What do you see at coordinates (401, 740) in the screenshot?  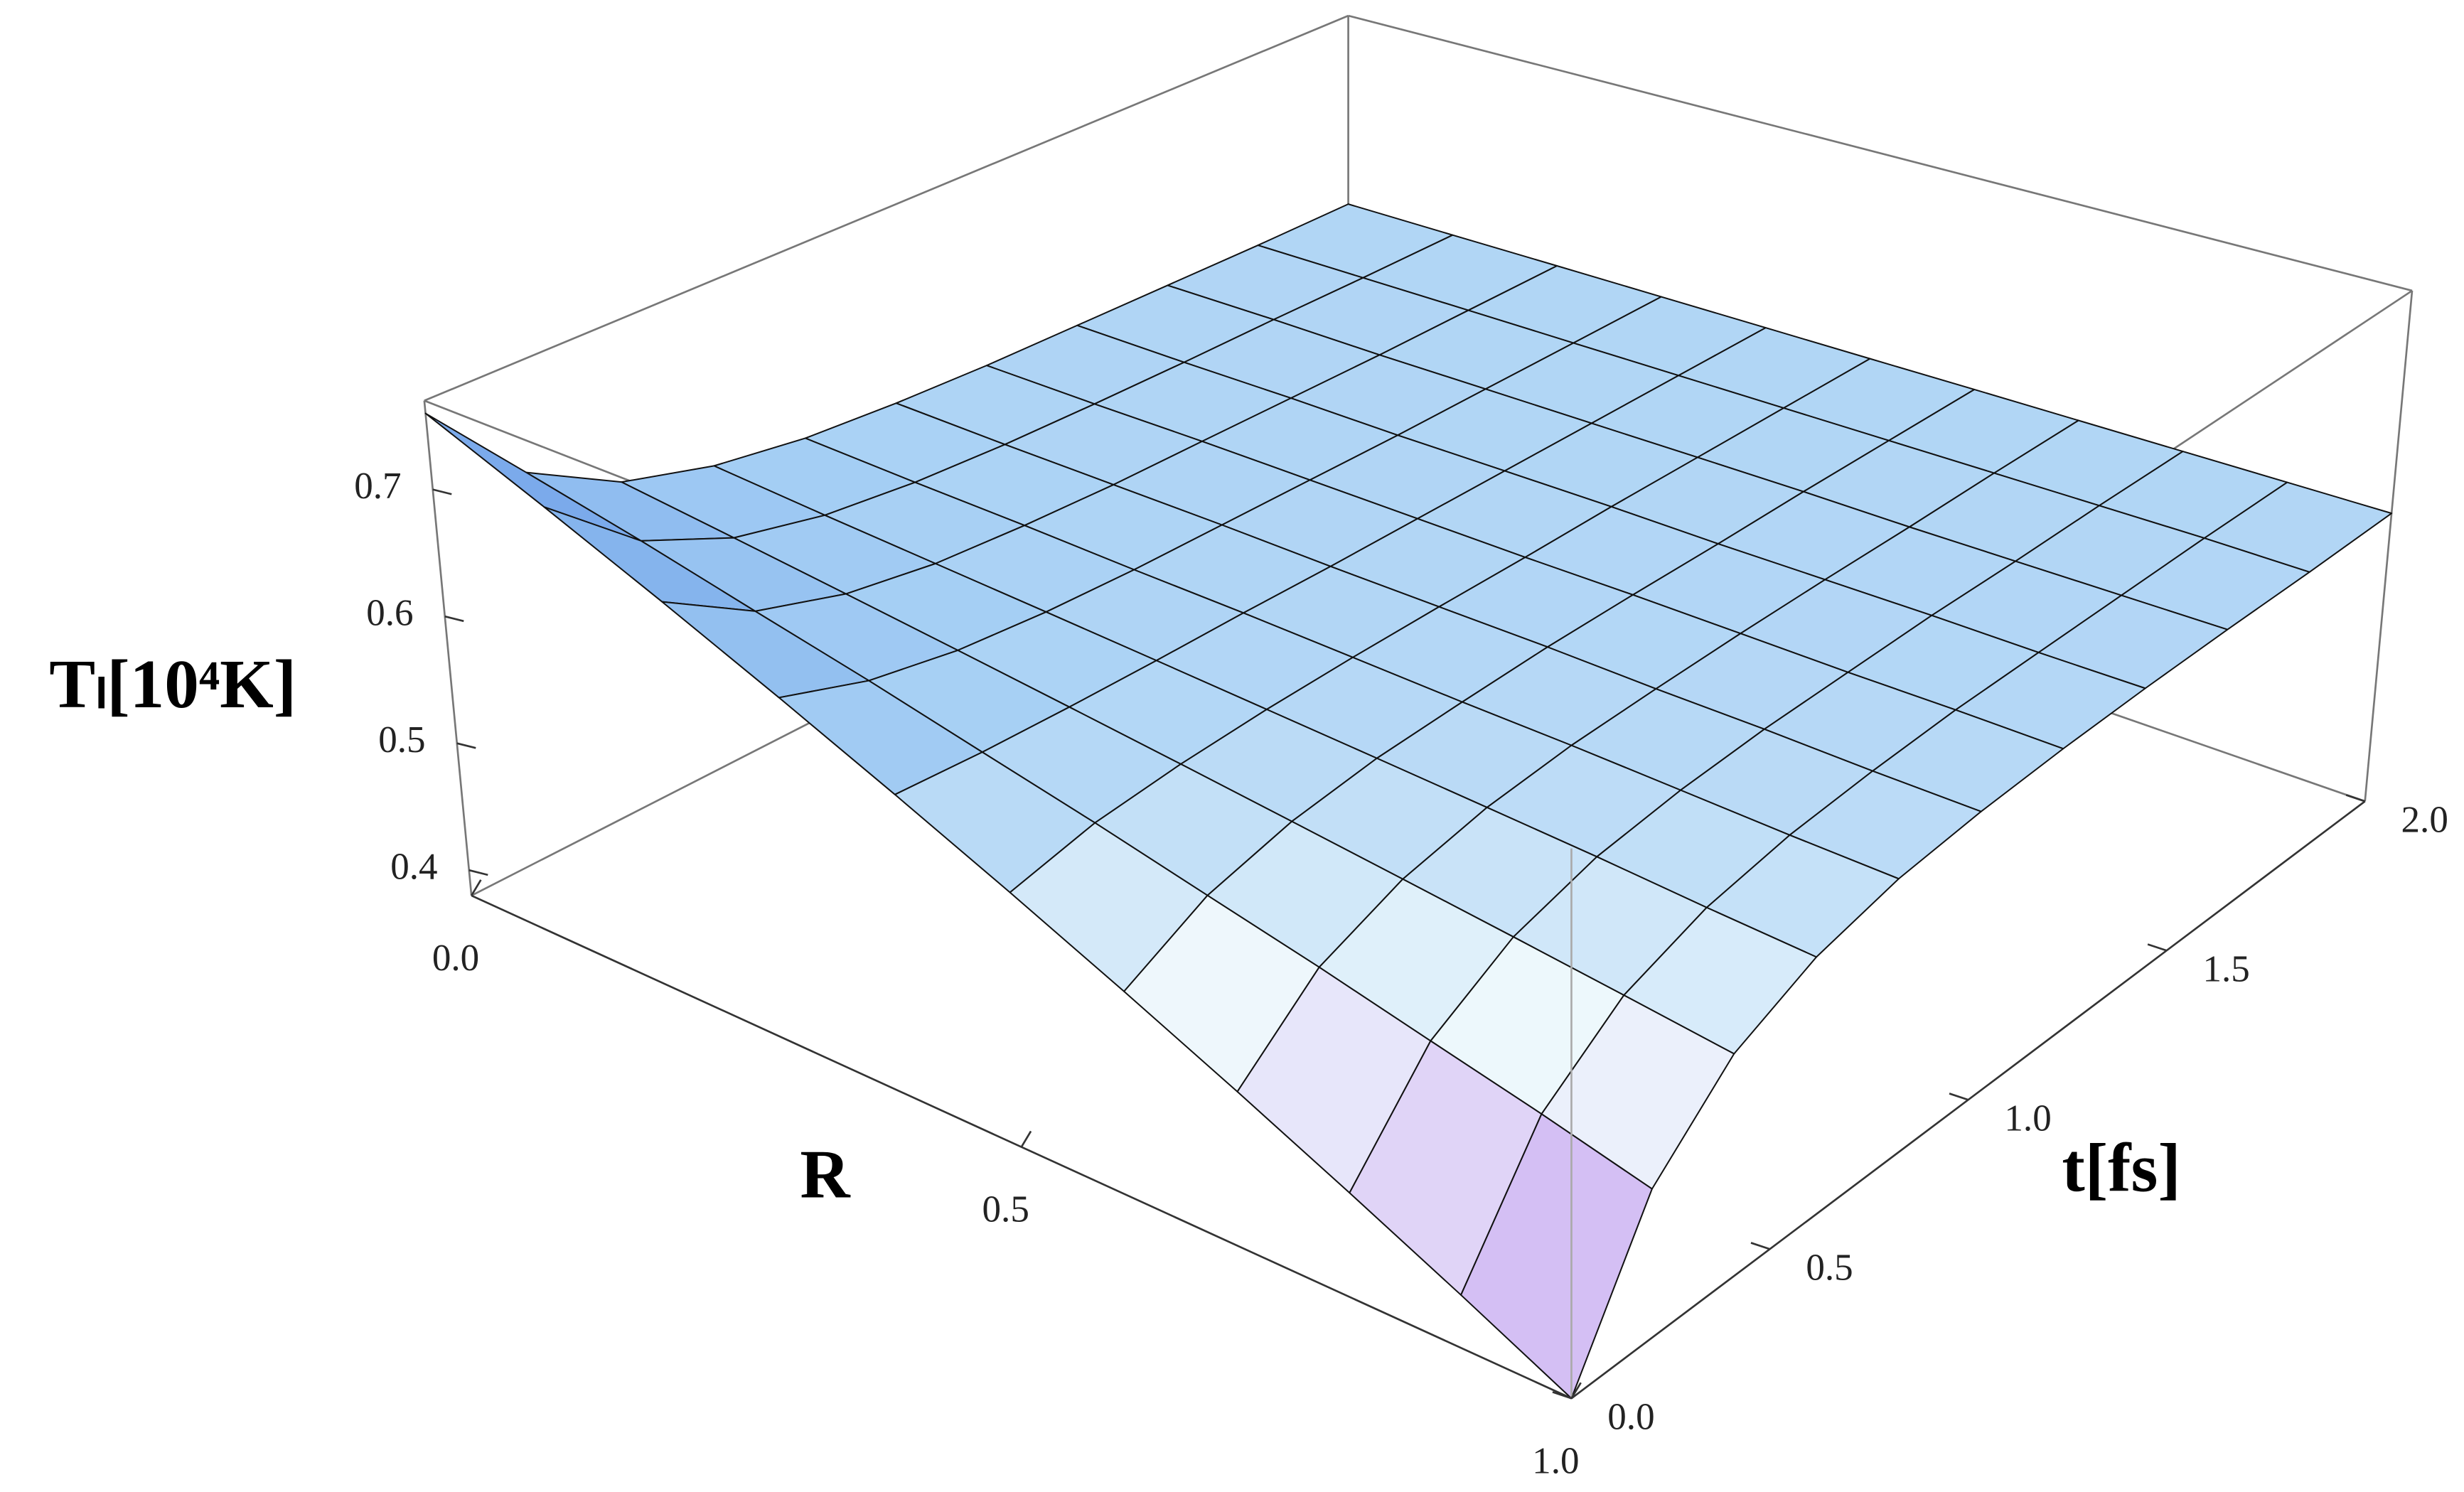 I see `z-tick-label: 0.5` at bounding box center [401, 740].